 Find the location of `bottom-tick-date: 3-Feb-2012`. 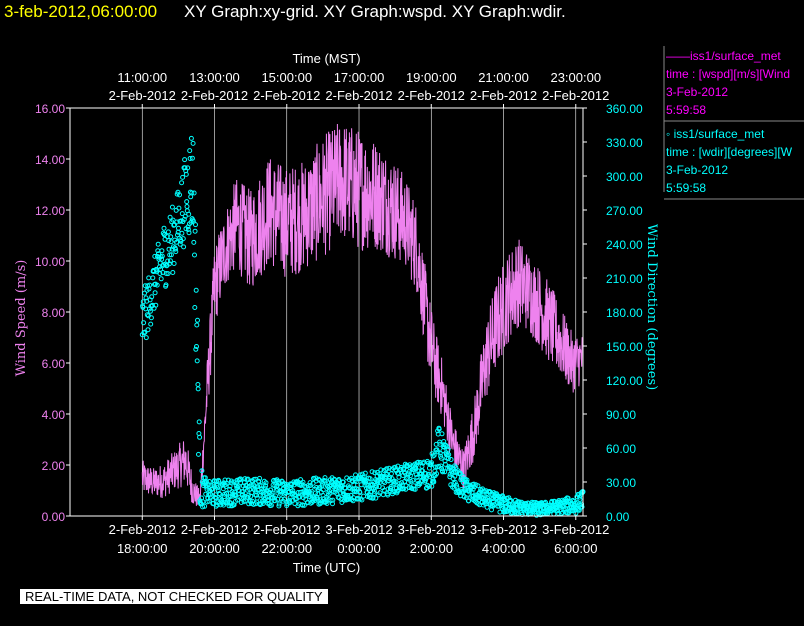

bottom-tick-date: 3-Feb-2012 is located at coordinates (431, 529).